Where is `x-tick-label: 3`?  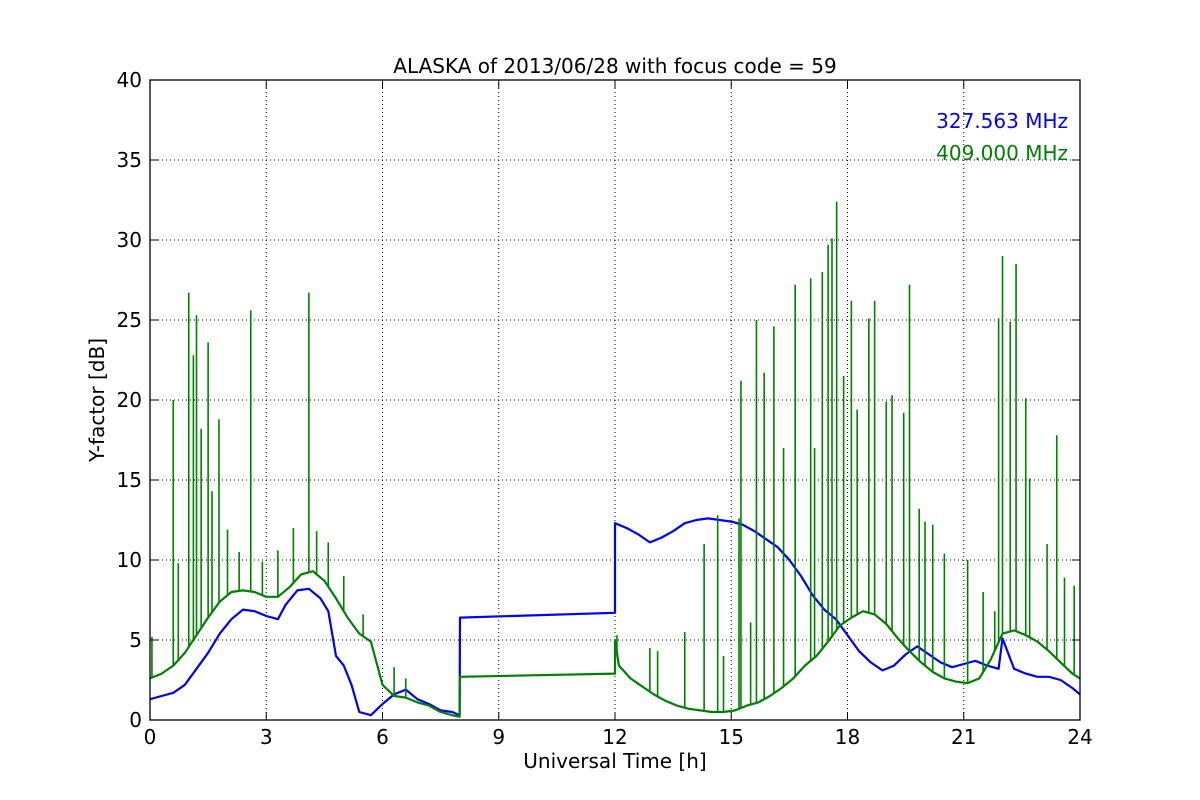
x-tick-label: 3 is located at coordinates (266, 737).